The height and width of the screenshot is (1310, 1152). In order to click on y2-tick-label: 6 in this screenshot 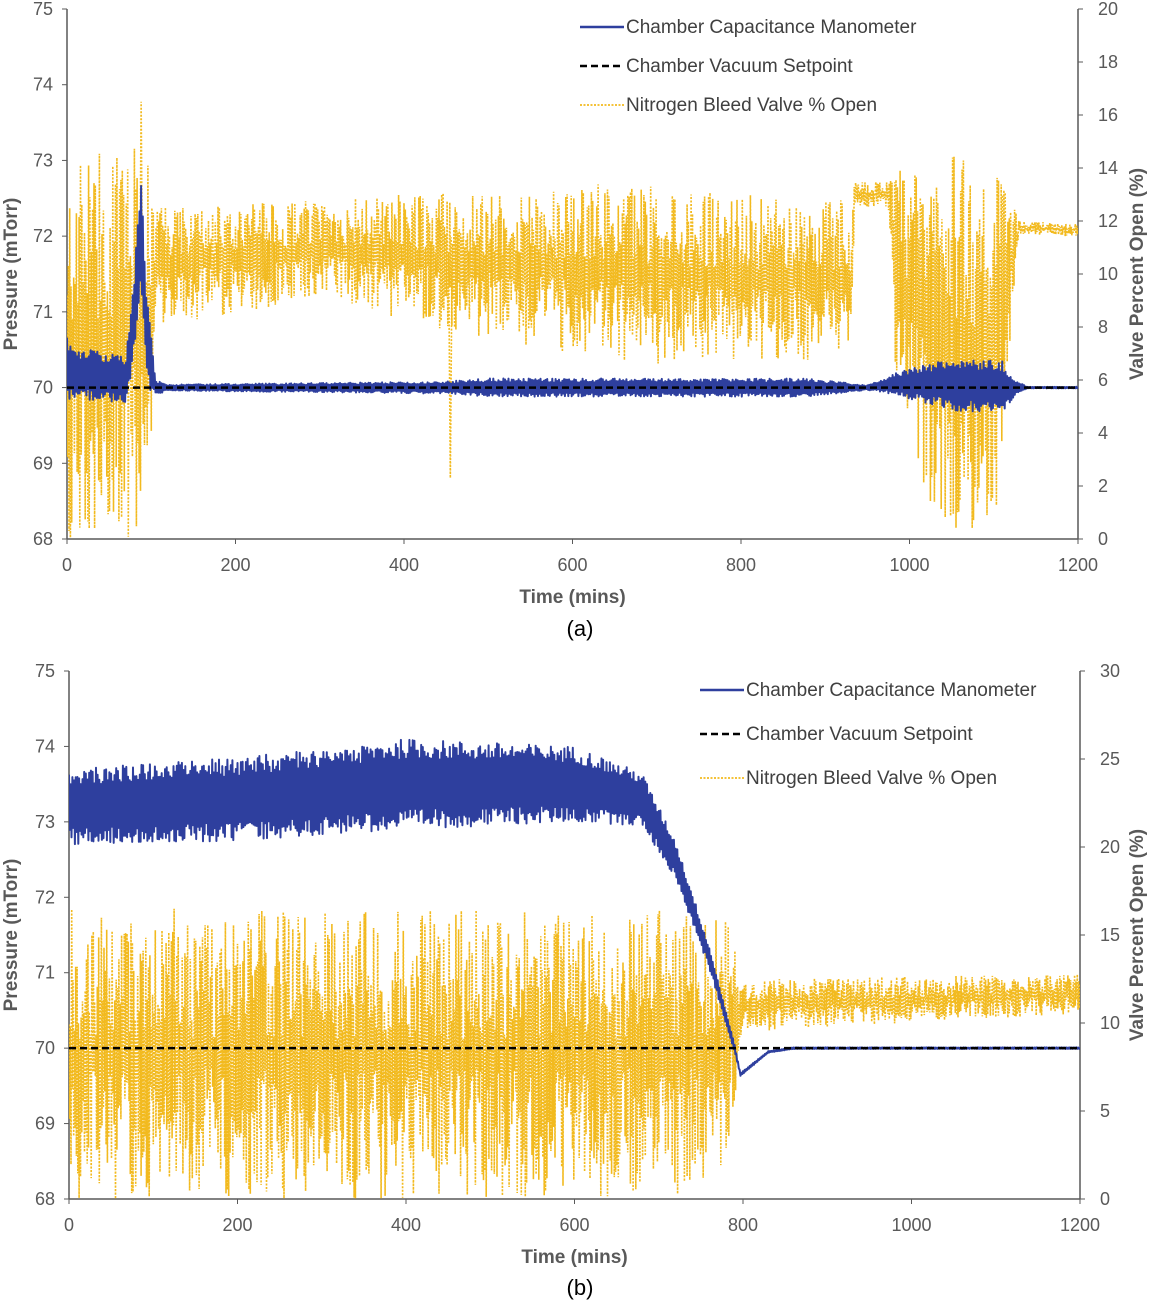, I will do `click(1103, 380)`.